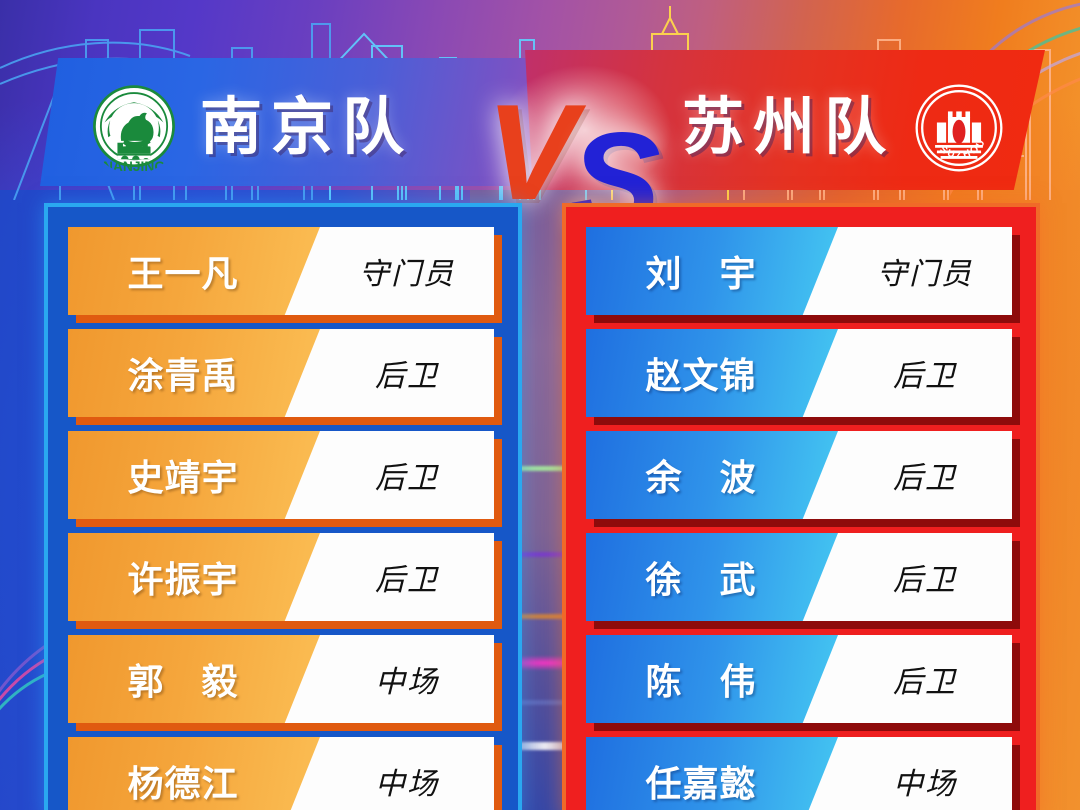 Image resolution: width=1080 pixels, height=810 pixels. I want to click on player-name-block: 陈 伟, so click(712, 679).